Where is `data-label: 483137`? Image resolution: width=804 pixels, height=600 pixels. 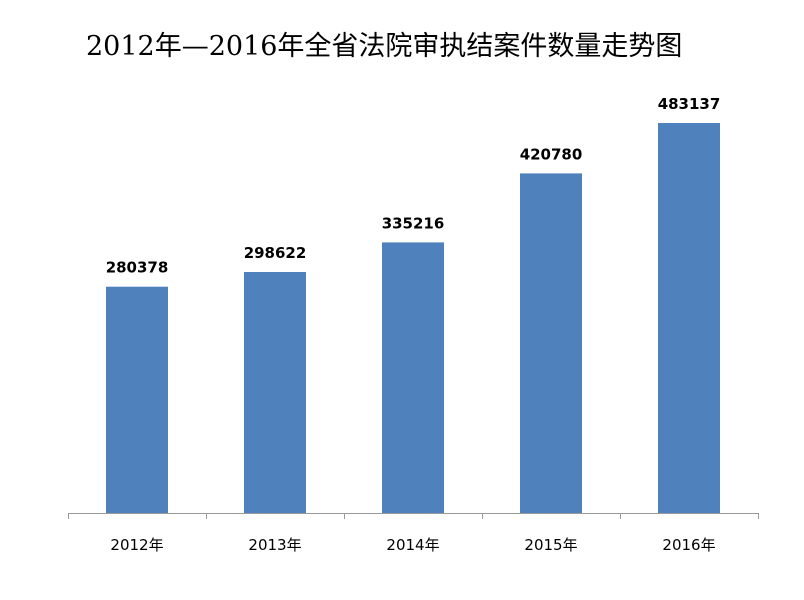 data-label: 483137 is located at coordinates (689, 104).